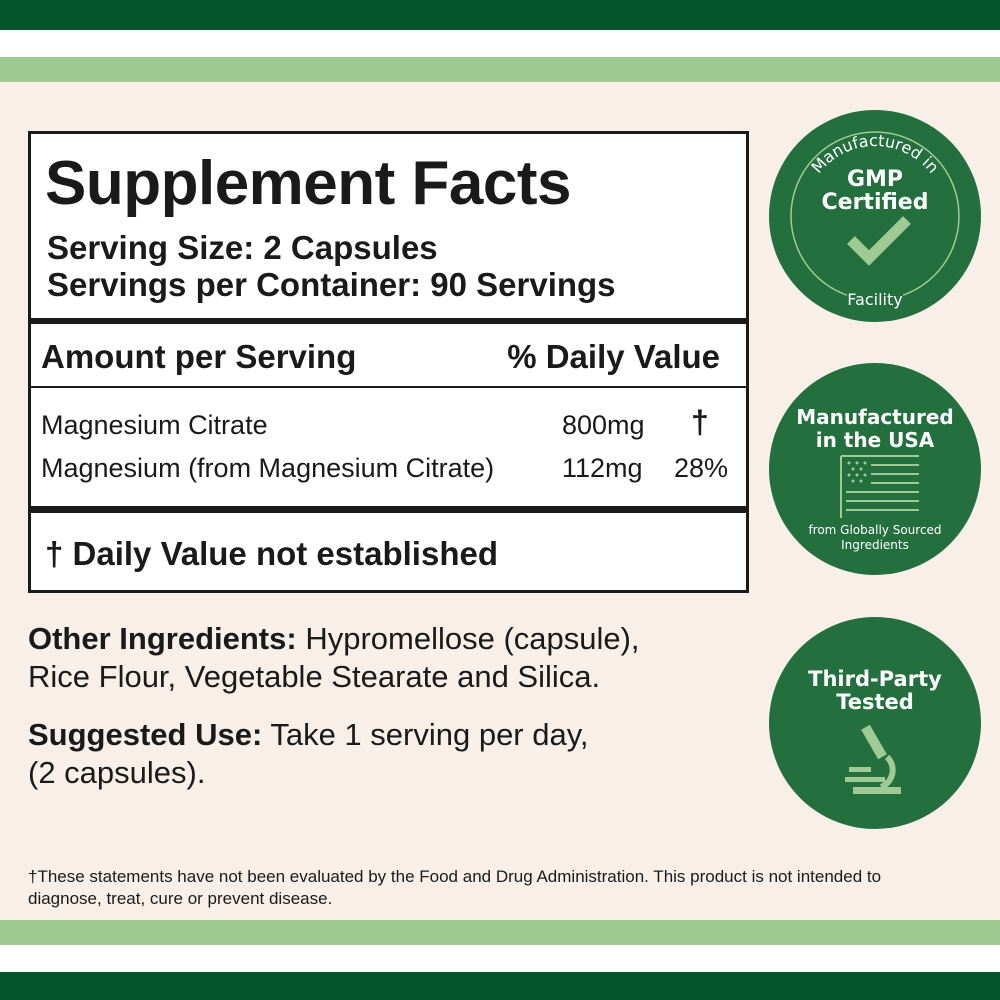  I want to click on nutrient-name: Magnesium (from Magnesium Citrate), so click(268, 468).